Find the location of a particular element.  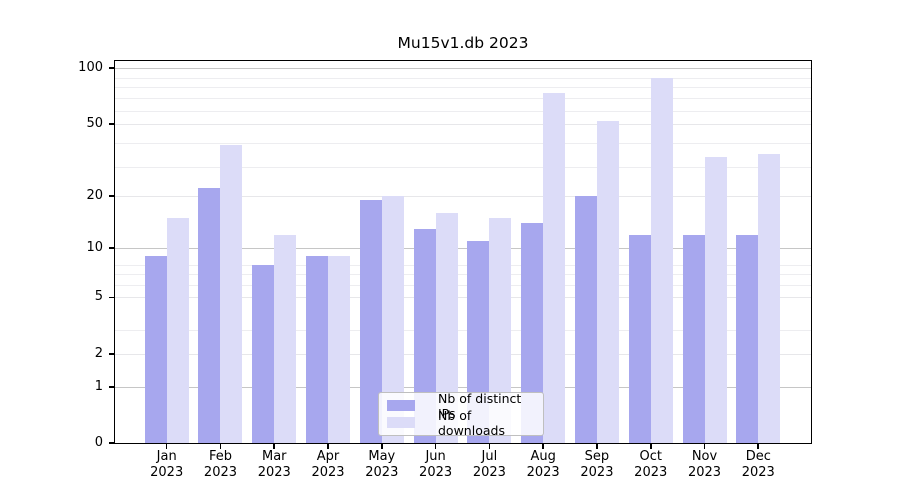

legend-entry-distinct-ips: Nb of distinct IPs is located at coordinates (461, 406).